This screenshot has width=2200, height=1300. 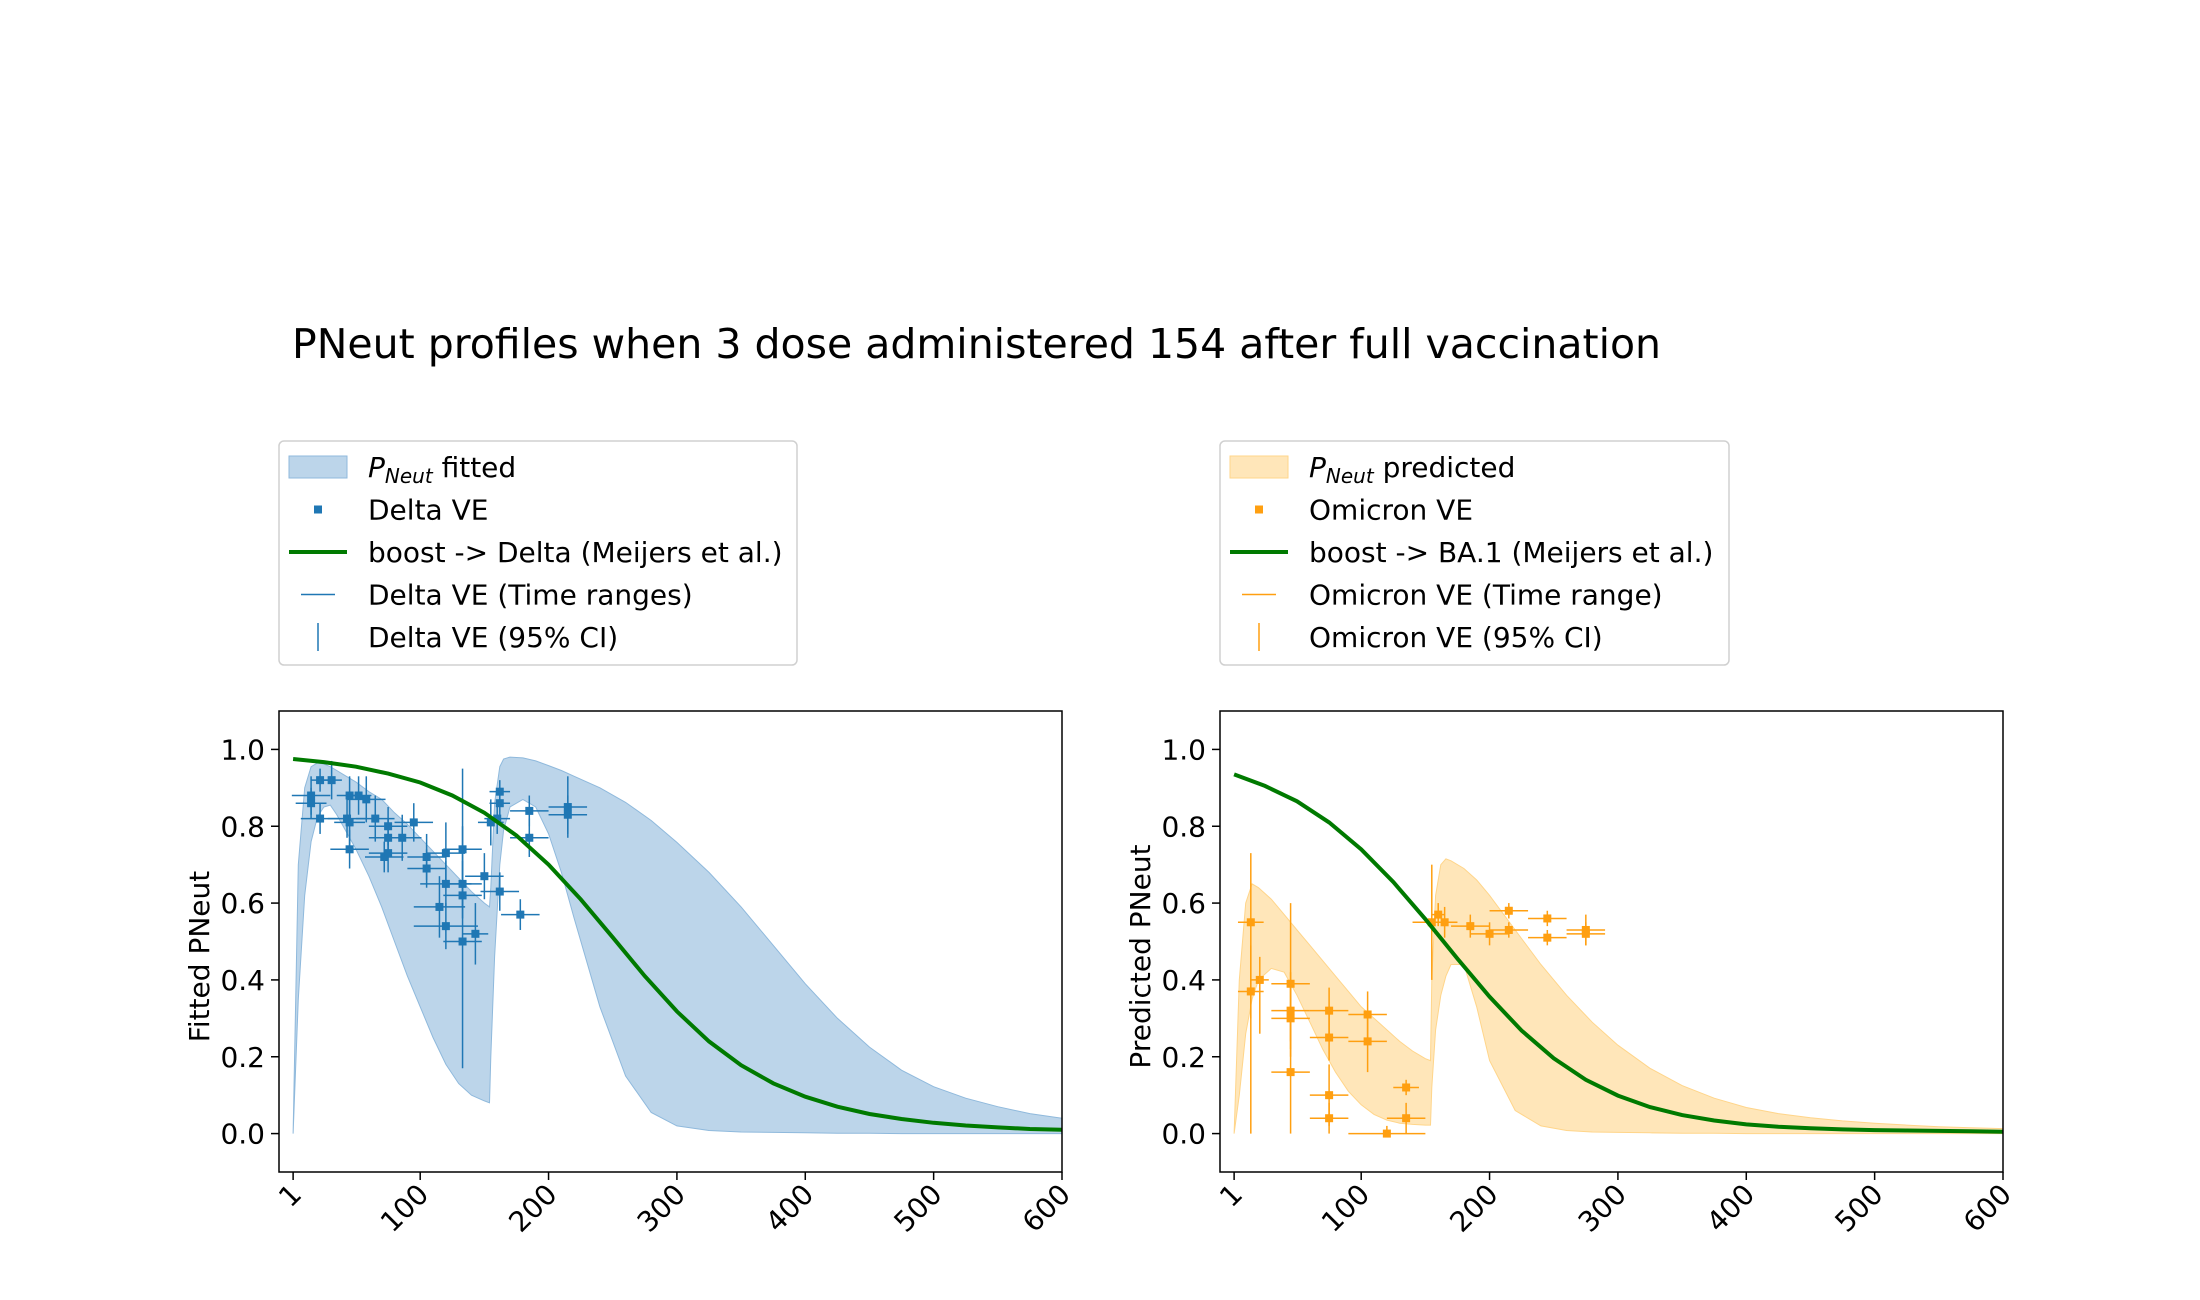 I want to click on x-tick-label: 400, so click(x=789, y=1208).